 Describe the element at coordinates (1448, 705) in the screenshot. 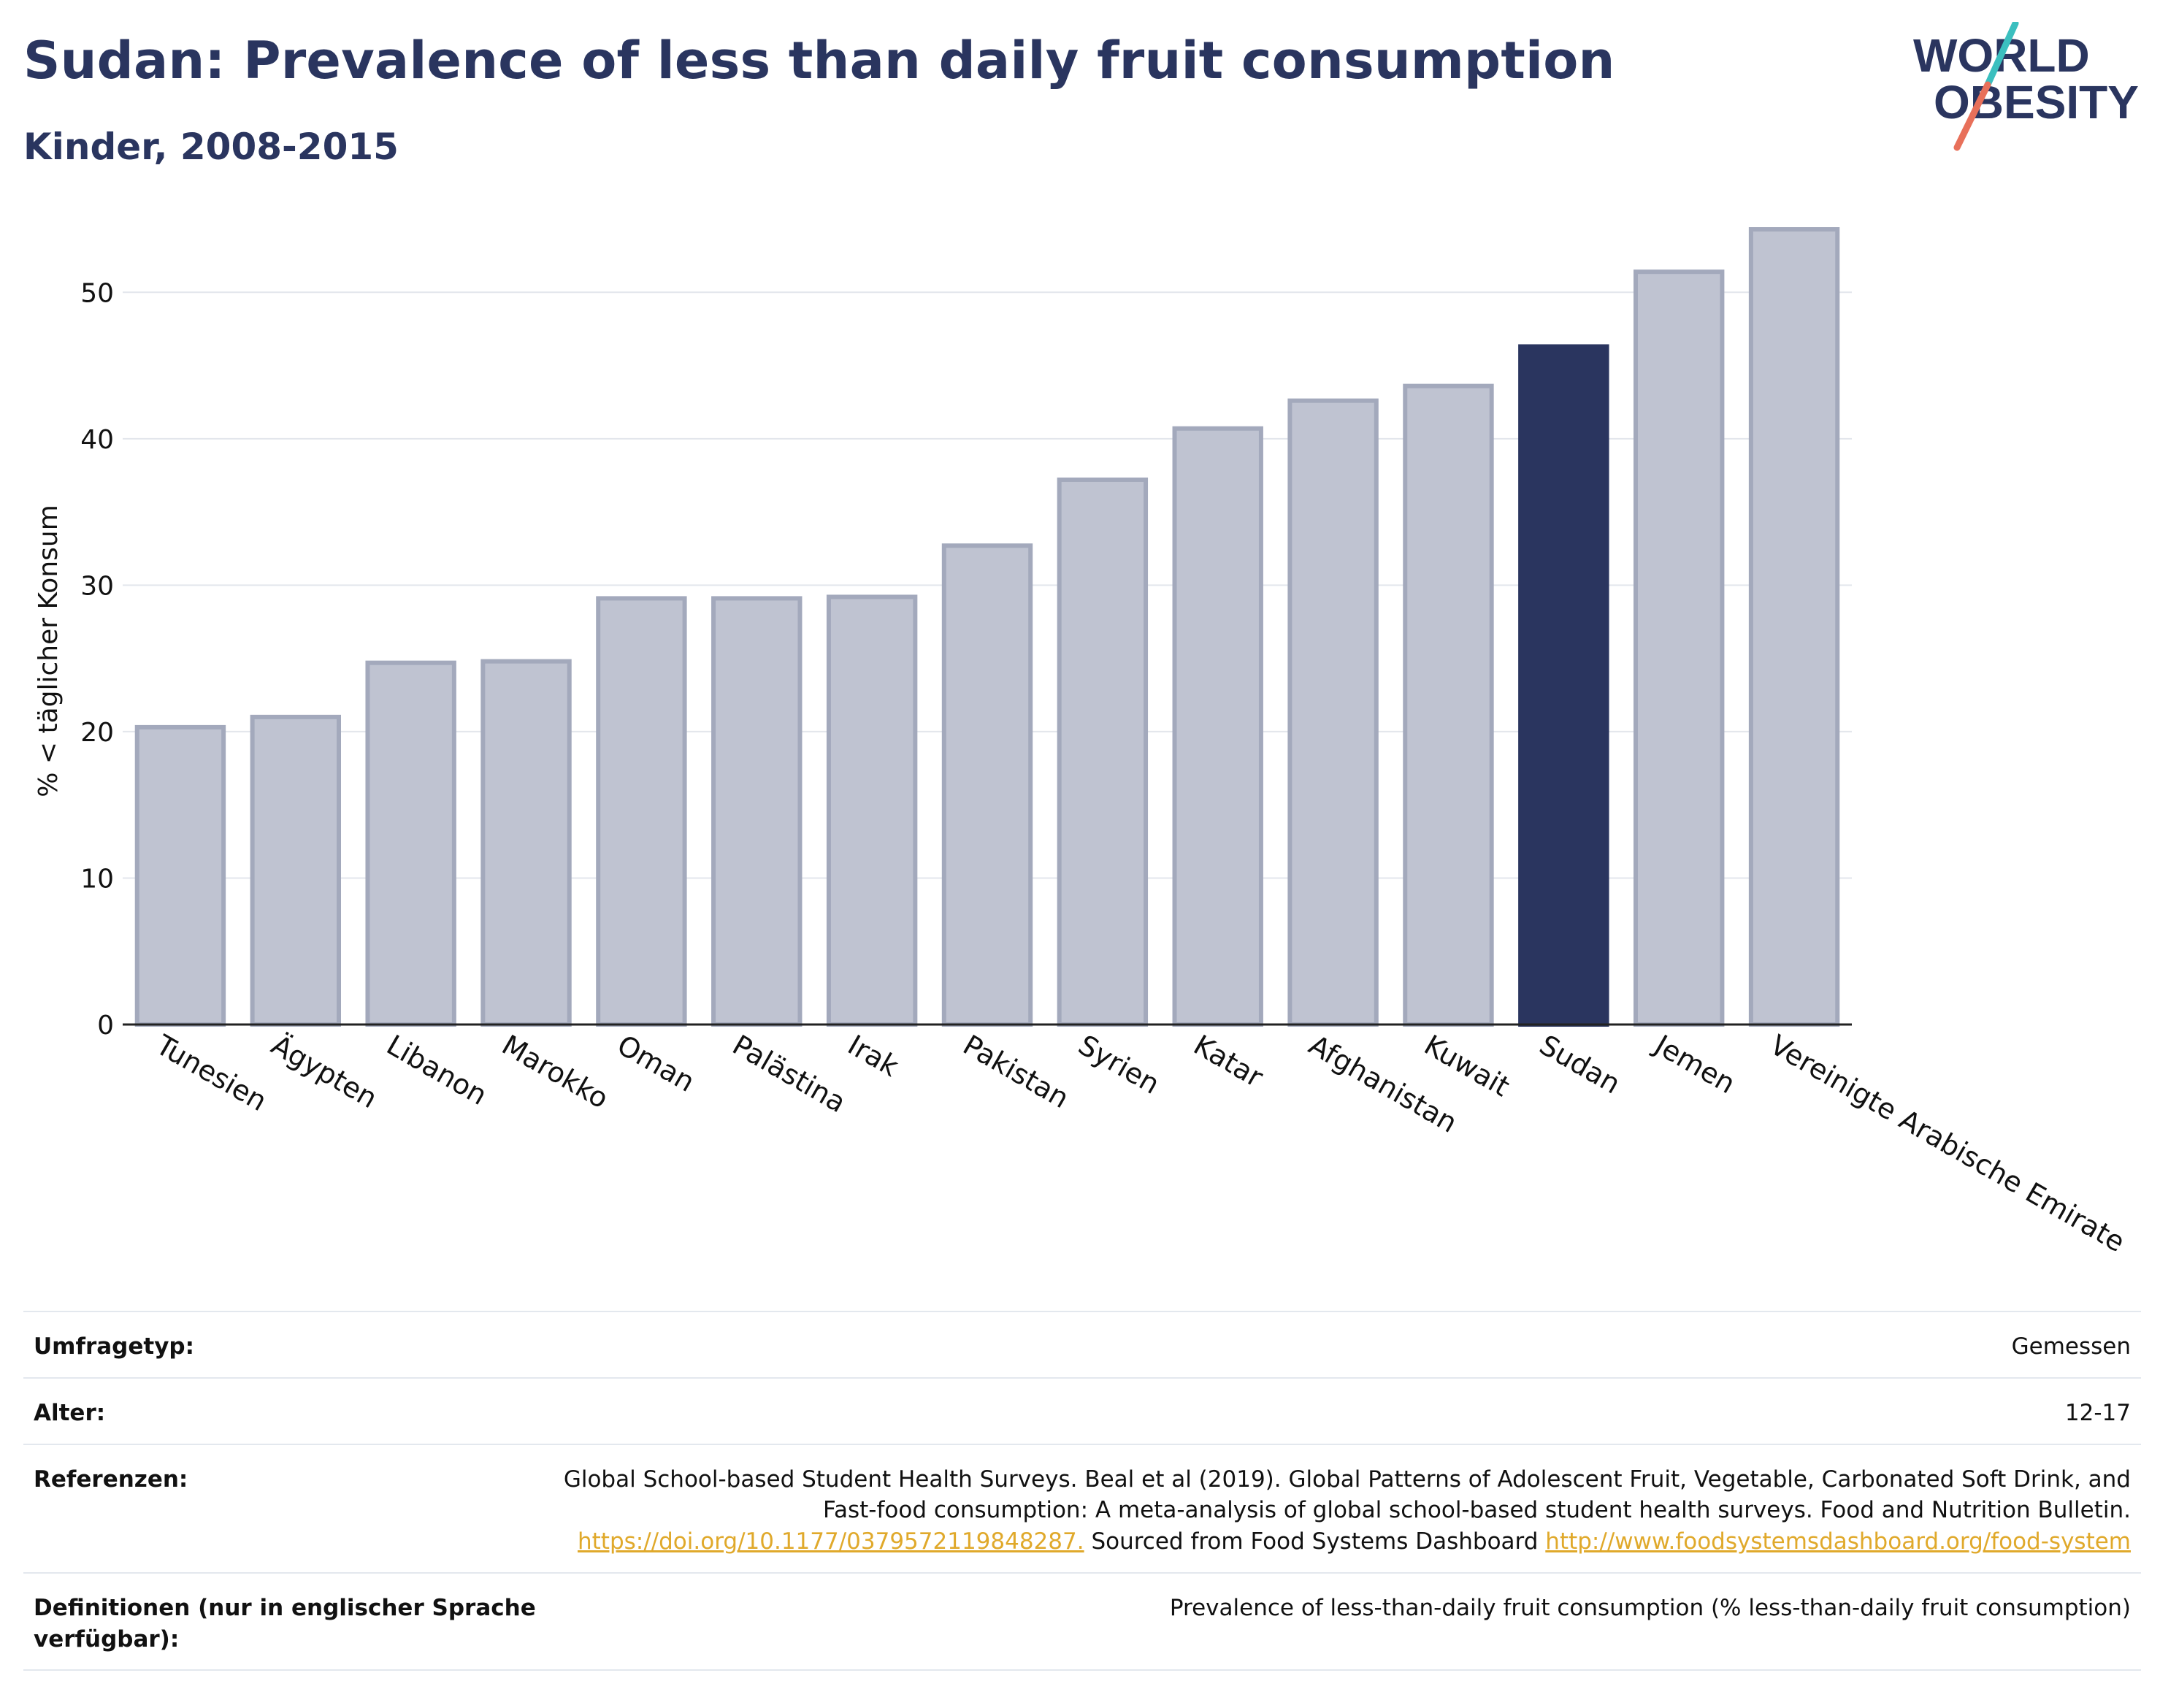

I see `bar-kuwait` at that location.